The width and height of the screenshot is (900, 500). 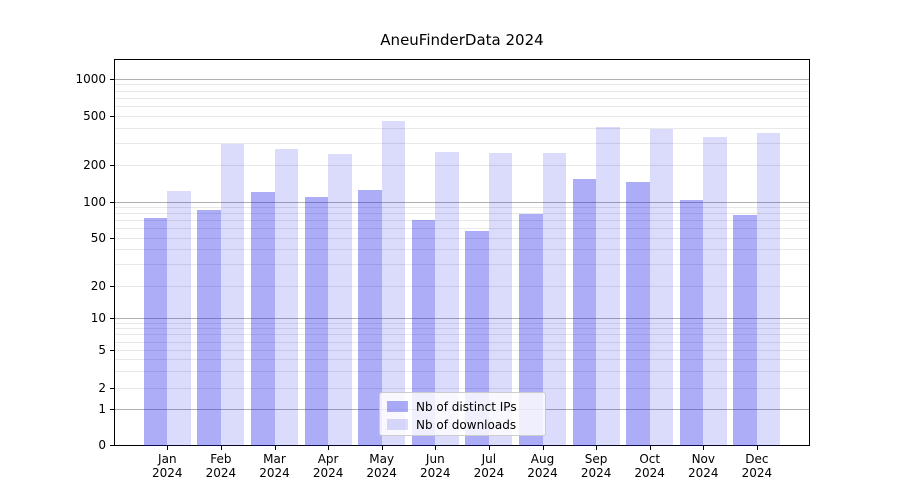 What do you see at coordinates (397, 424) in the screenshot?
I see `legend-swatch-downloads-icon` at bounding box center [397, 424].